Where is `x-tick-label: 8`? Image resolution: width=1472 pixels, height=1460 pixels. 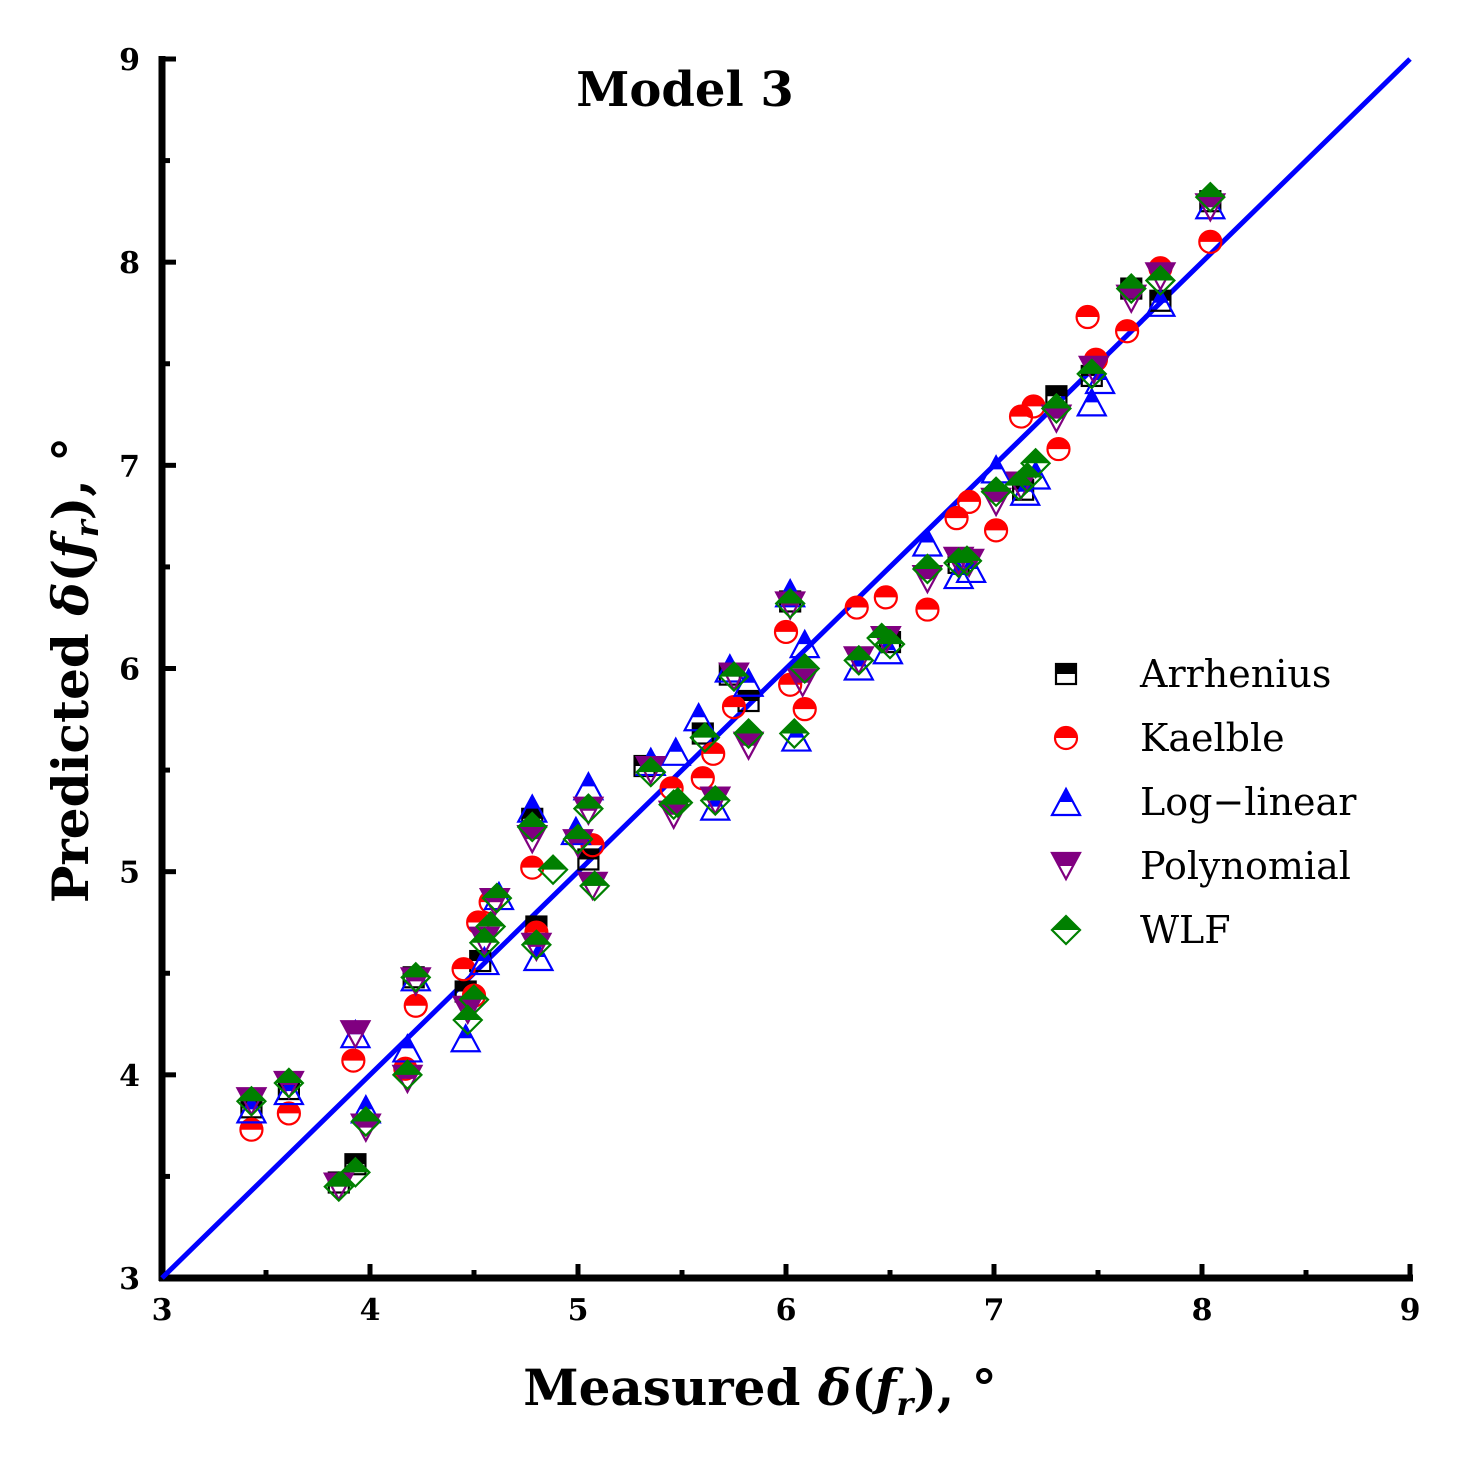 x-tick-label: 8 is located at coordinates (1202, 1310).